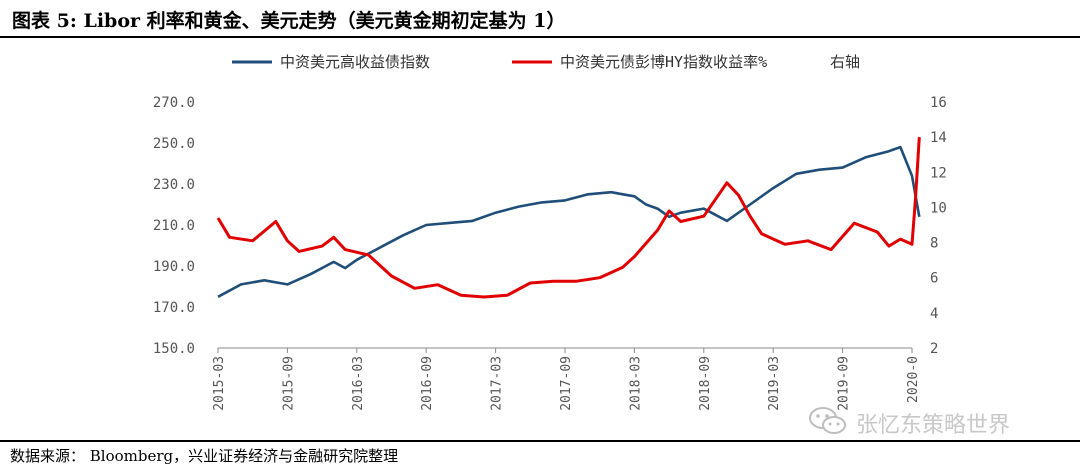 The width and height of the screenshot is (1080, 473). What do you see at coordinates (938, 103) in the screenshot?
I see `y-right-tick-label: 16` at bounding box center [938, 103].